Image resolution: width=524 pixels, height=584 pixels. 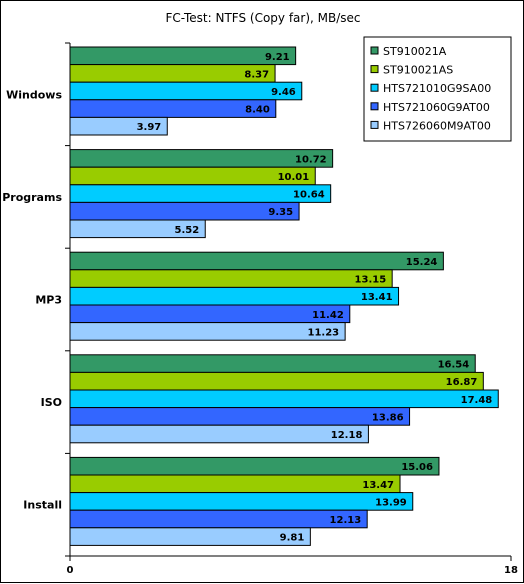 I want to click on legend-box, so click(x=437, y=89).